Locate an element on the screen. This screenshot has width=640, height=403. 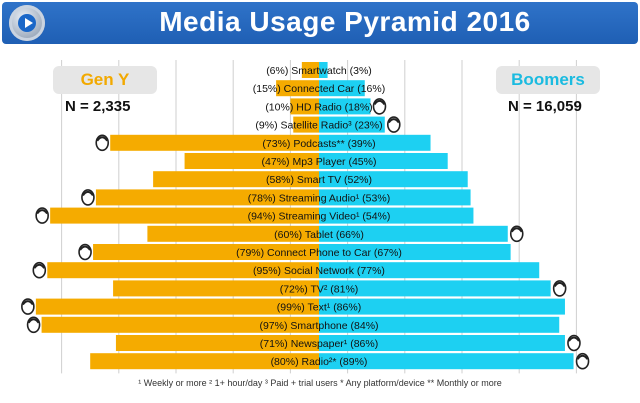
boomers-label: Boomers is located at coordinates (548, 80).